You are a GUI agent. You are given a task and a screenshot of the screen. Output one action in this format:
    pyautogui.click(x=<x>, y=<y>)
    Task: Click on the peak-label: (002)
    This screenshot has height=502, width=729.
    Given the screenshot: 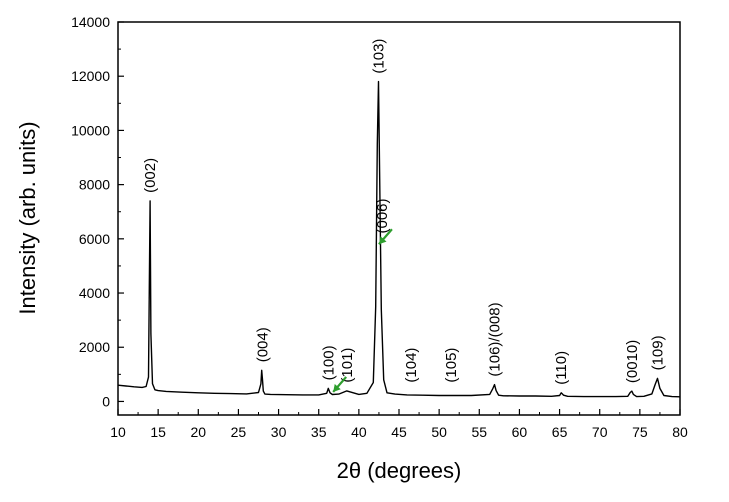 What is the action you would take?
    pyautogui.click(x=150, y=175)
    